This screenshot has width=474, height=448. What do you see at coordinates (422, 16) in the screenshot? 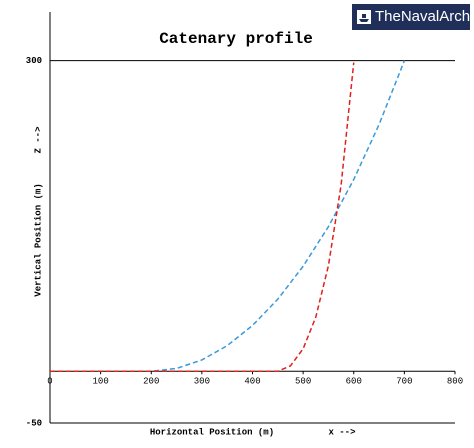
I see `brand-text: TheNavalArch` at bounding box center [422, 16].